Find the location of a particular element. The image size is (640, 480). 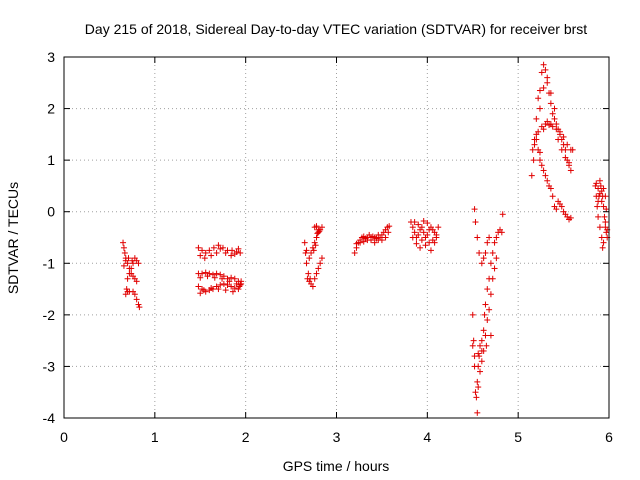

x-tick-label: 6 is located at coordinates (609, 437).